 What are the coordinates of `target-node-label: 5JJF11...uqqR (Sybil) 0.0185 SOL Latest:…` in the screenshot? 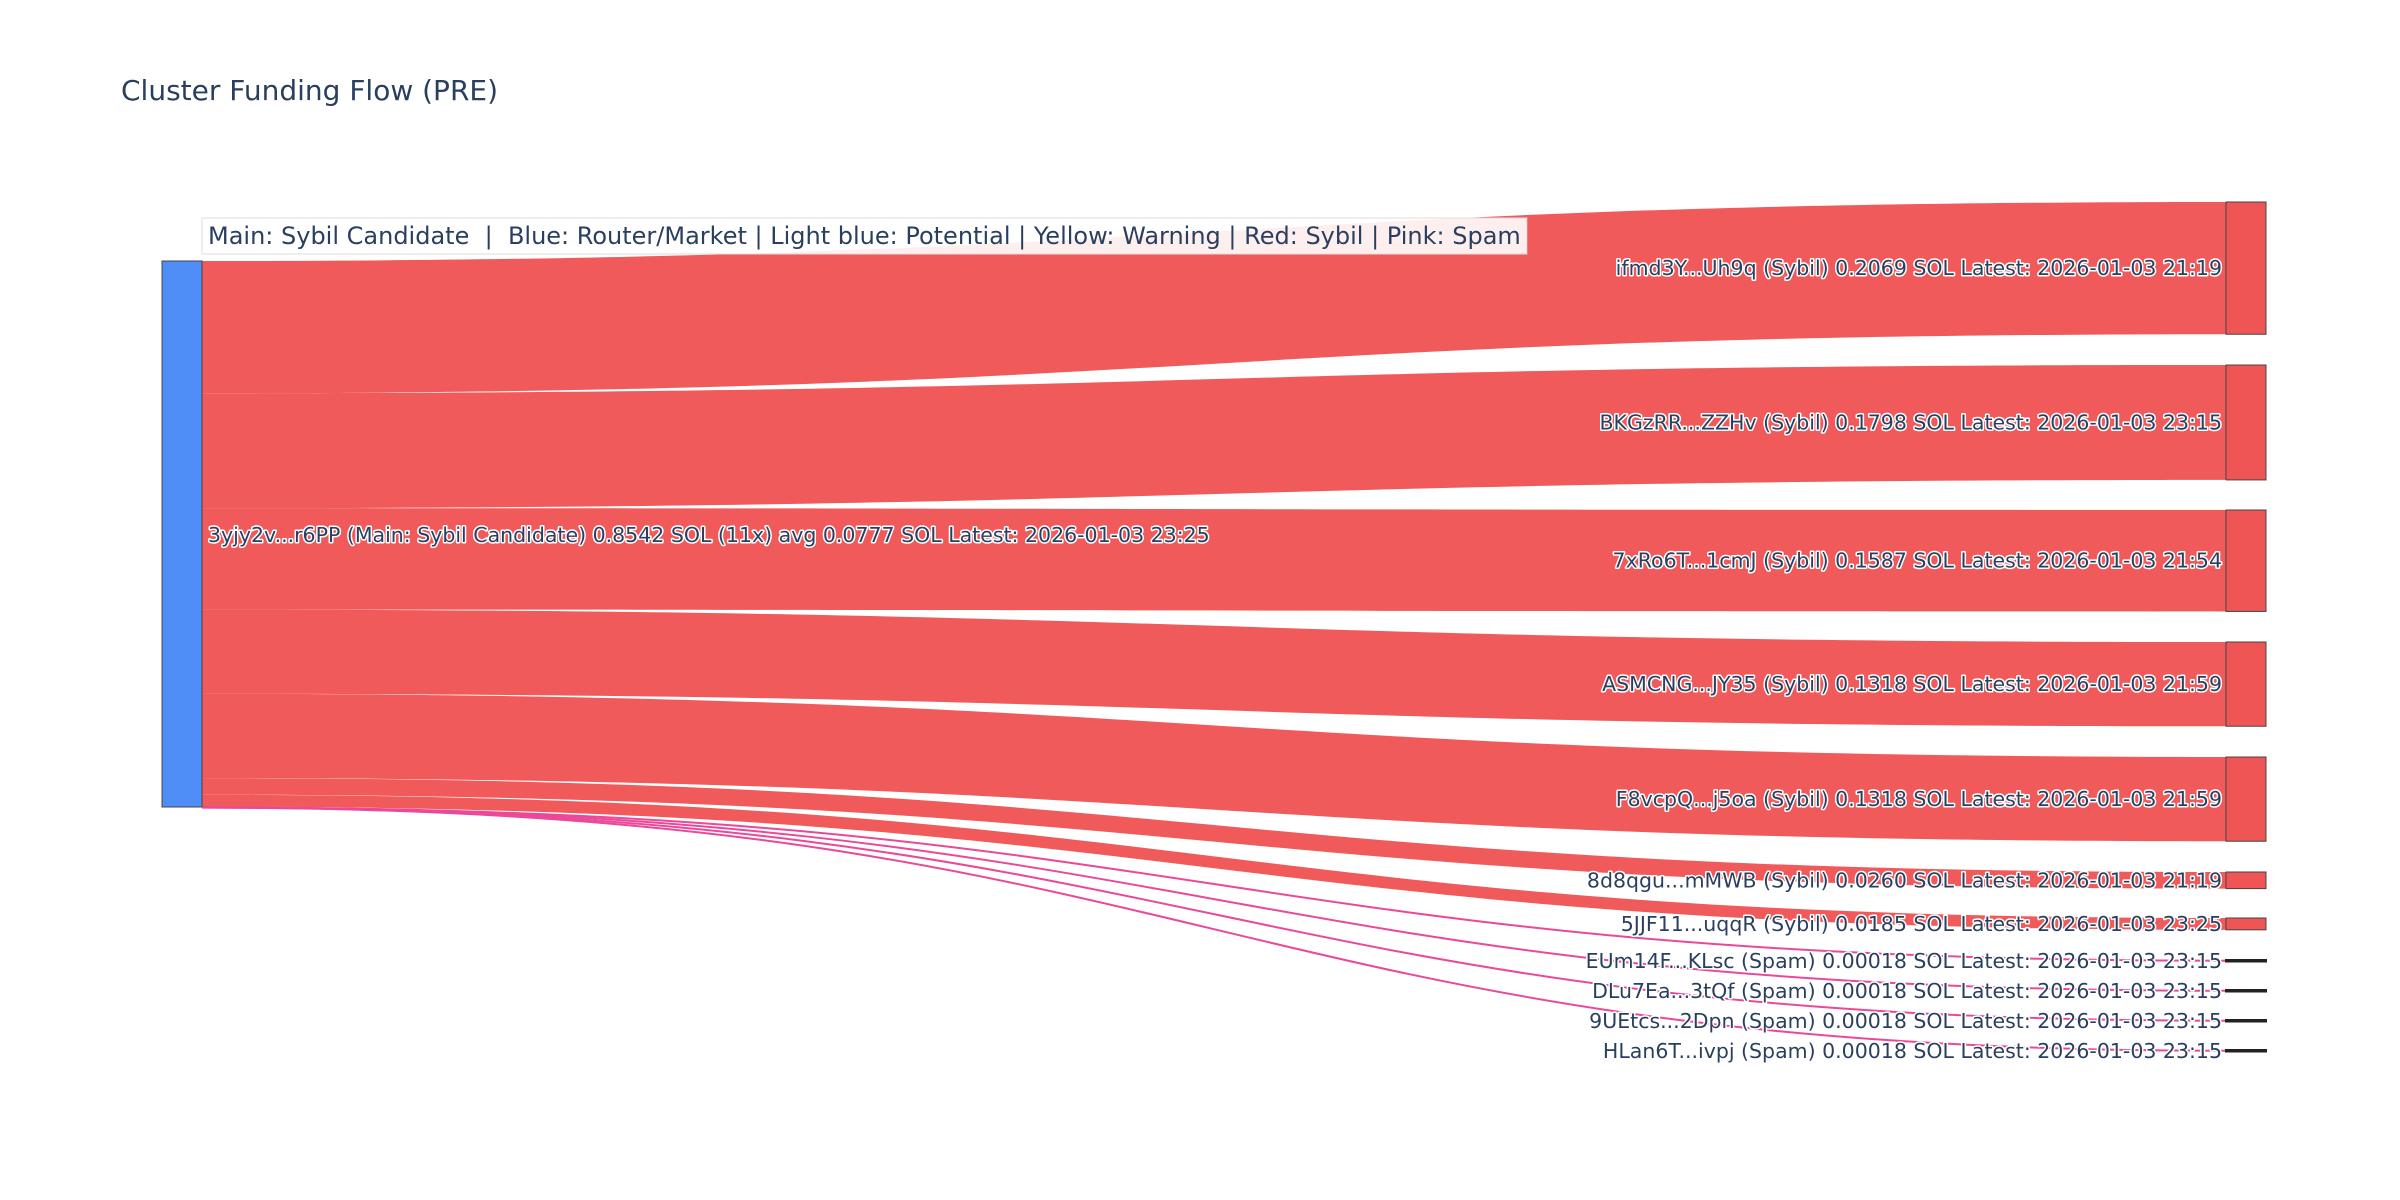 It's located at (1921, 924).